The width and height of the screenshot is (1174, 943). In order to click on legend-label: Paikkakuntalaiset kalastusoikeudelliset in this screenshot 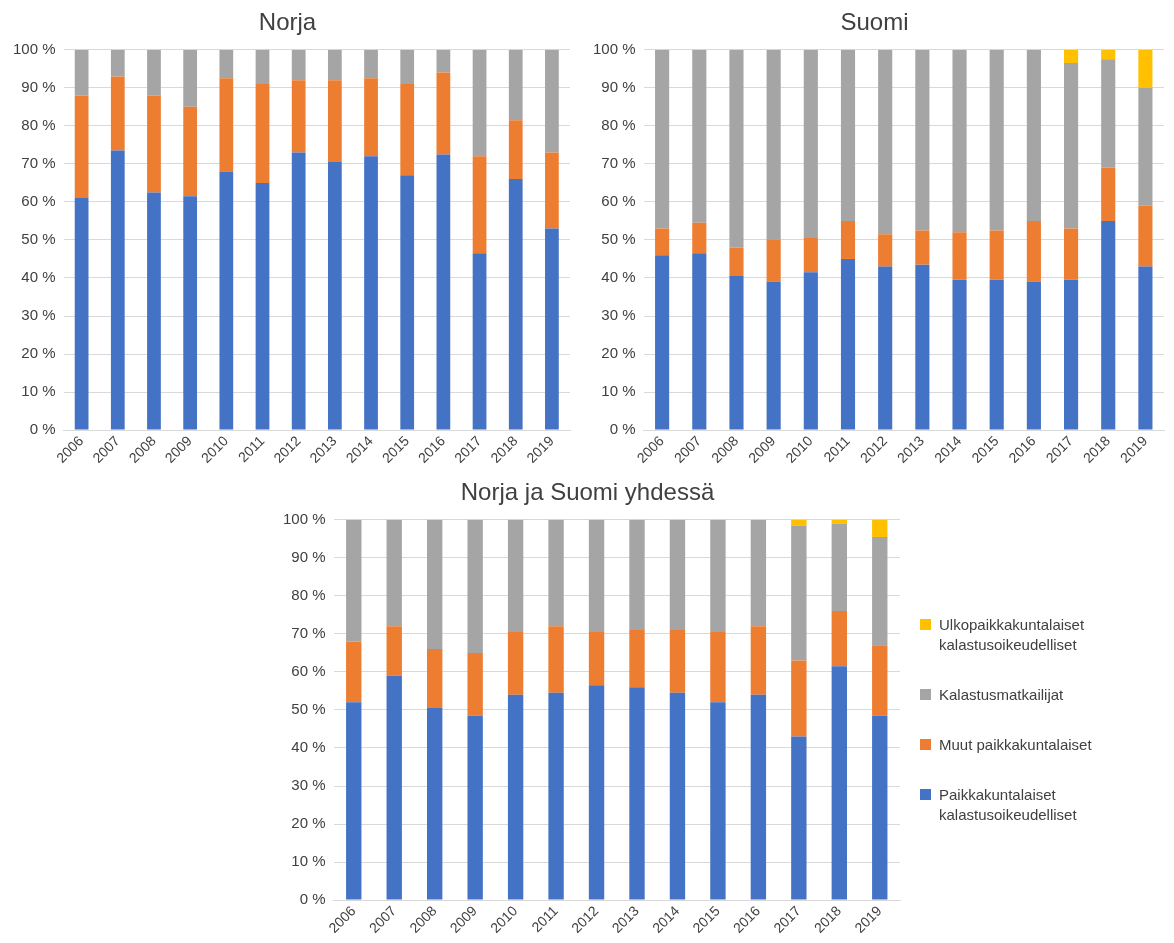, I will do `click(1008, 805)`.